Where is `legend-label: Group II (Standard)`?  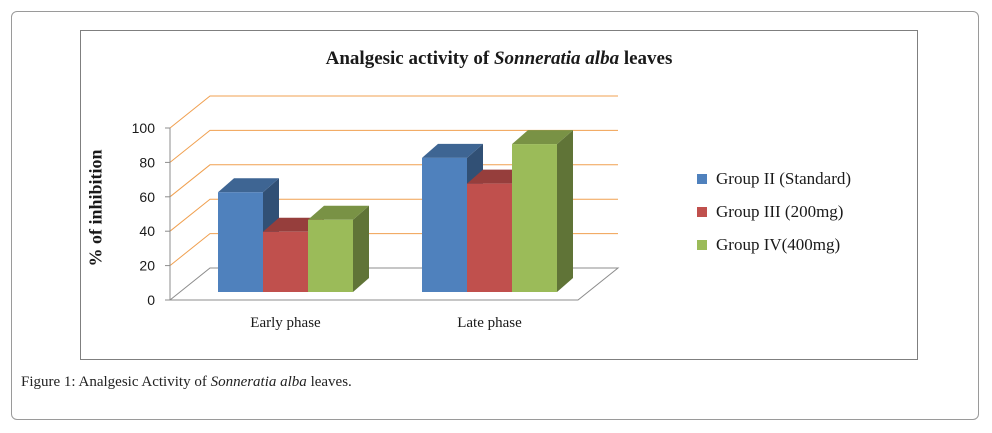
legend-label: Group II (Standard) is located at coordinates (784, 178).